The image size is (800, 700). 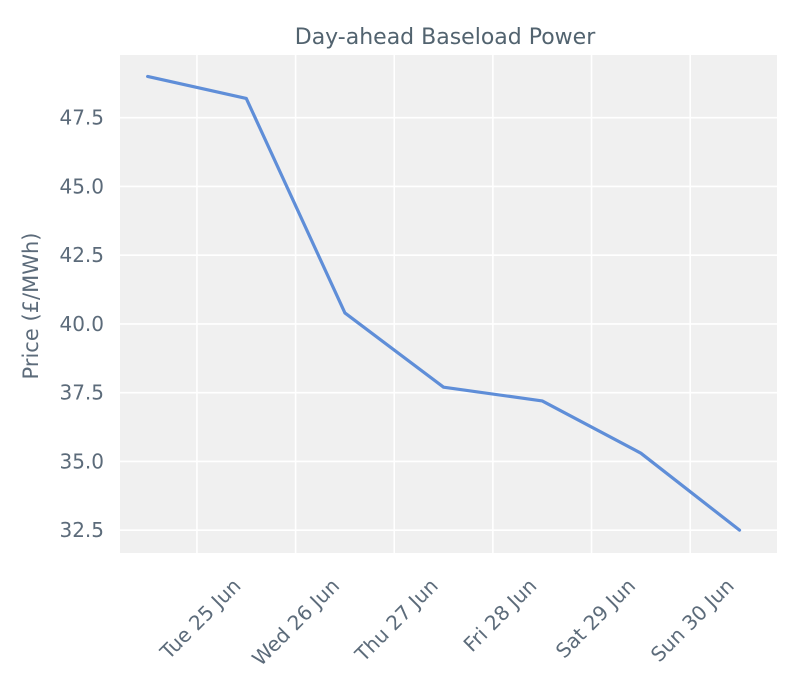 I want to click on x-tick-label: Wed 26 Jun, so click(x=295, y=622).